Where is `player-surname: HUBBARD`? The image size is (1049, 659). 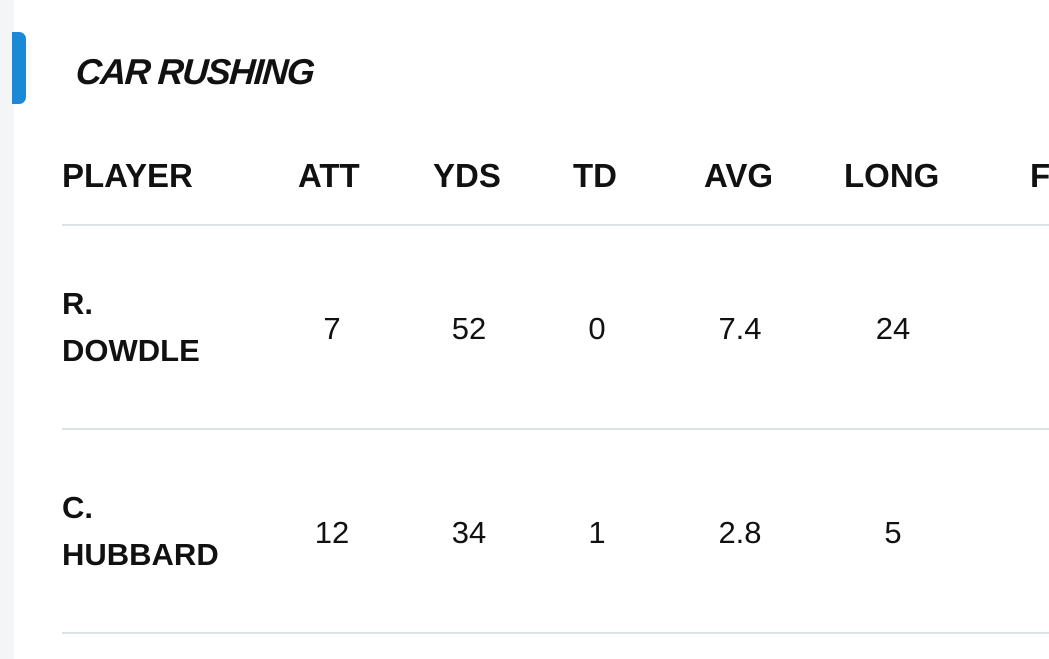
player-surname: HUBBARD is located at coordinates (140, 554).